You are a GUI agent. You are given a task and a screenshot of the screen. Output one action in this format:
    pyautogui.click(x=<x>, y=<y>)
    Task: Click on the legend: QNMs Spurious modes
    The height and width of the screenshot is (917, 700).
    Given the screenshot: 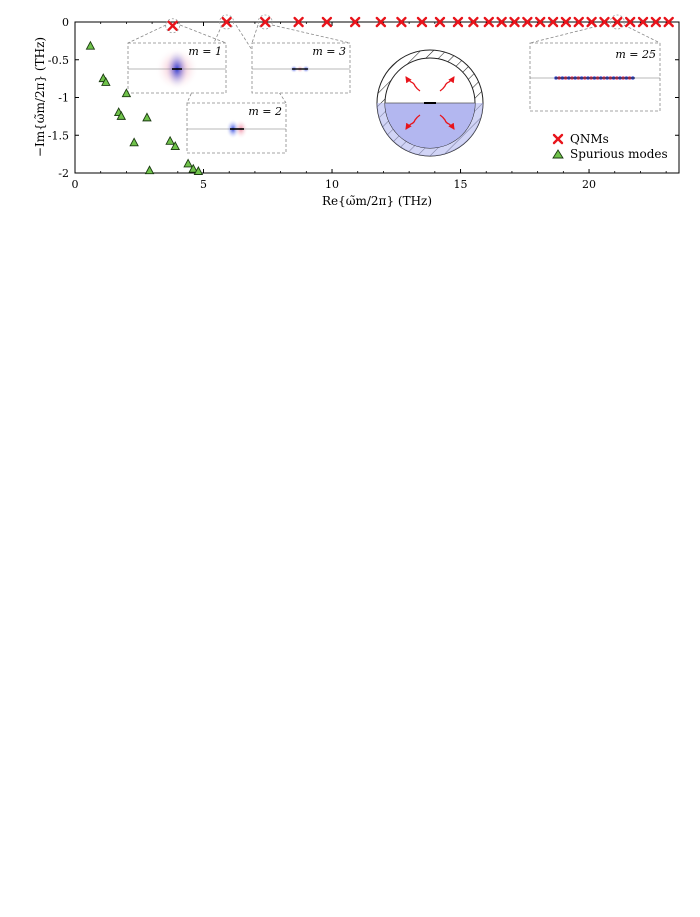 What is the action you would take?
    pyautogui.click(x=610, y=146)
    